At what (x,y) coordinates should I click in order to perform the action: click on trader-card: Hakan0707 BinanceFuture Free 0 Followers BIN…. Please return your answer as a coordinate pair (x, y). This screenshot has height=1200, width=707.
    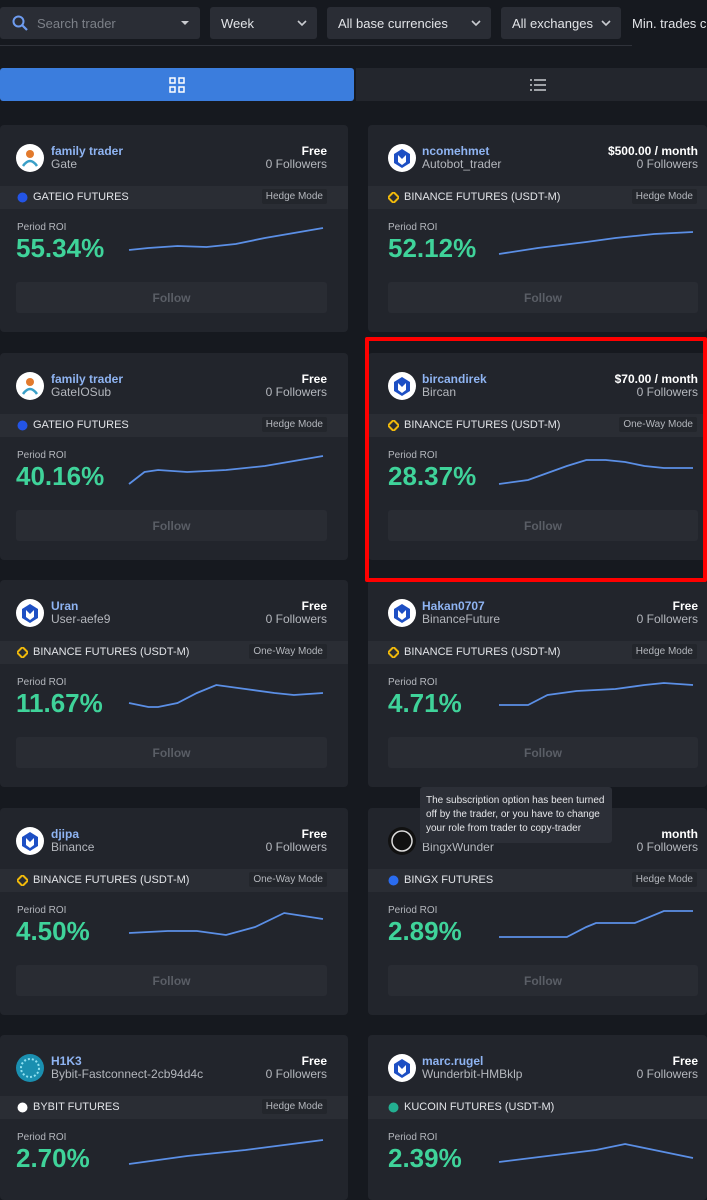
    Looking at the image, I should click on (537, 683).